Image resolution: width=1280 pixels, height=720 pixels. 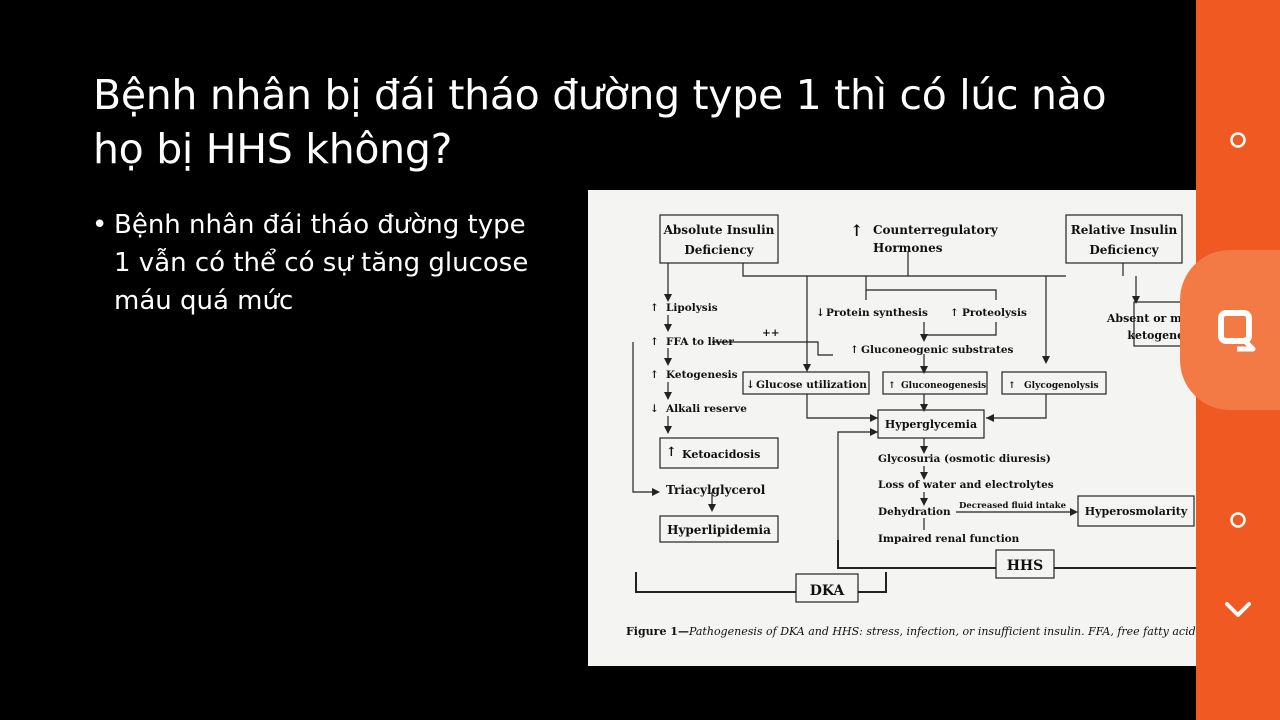 I want to click on box-glycogenolysis, so click(x=1054, y=383).